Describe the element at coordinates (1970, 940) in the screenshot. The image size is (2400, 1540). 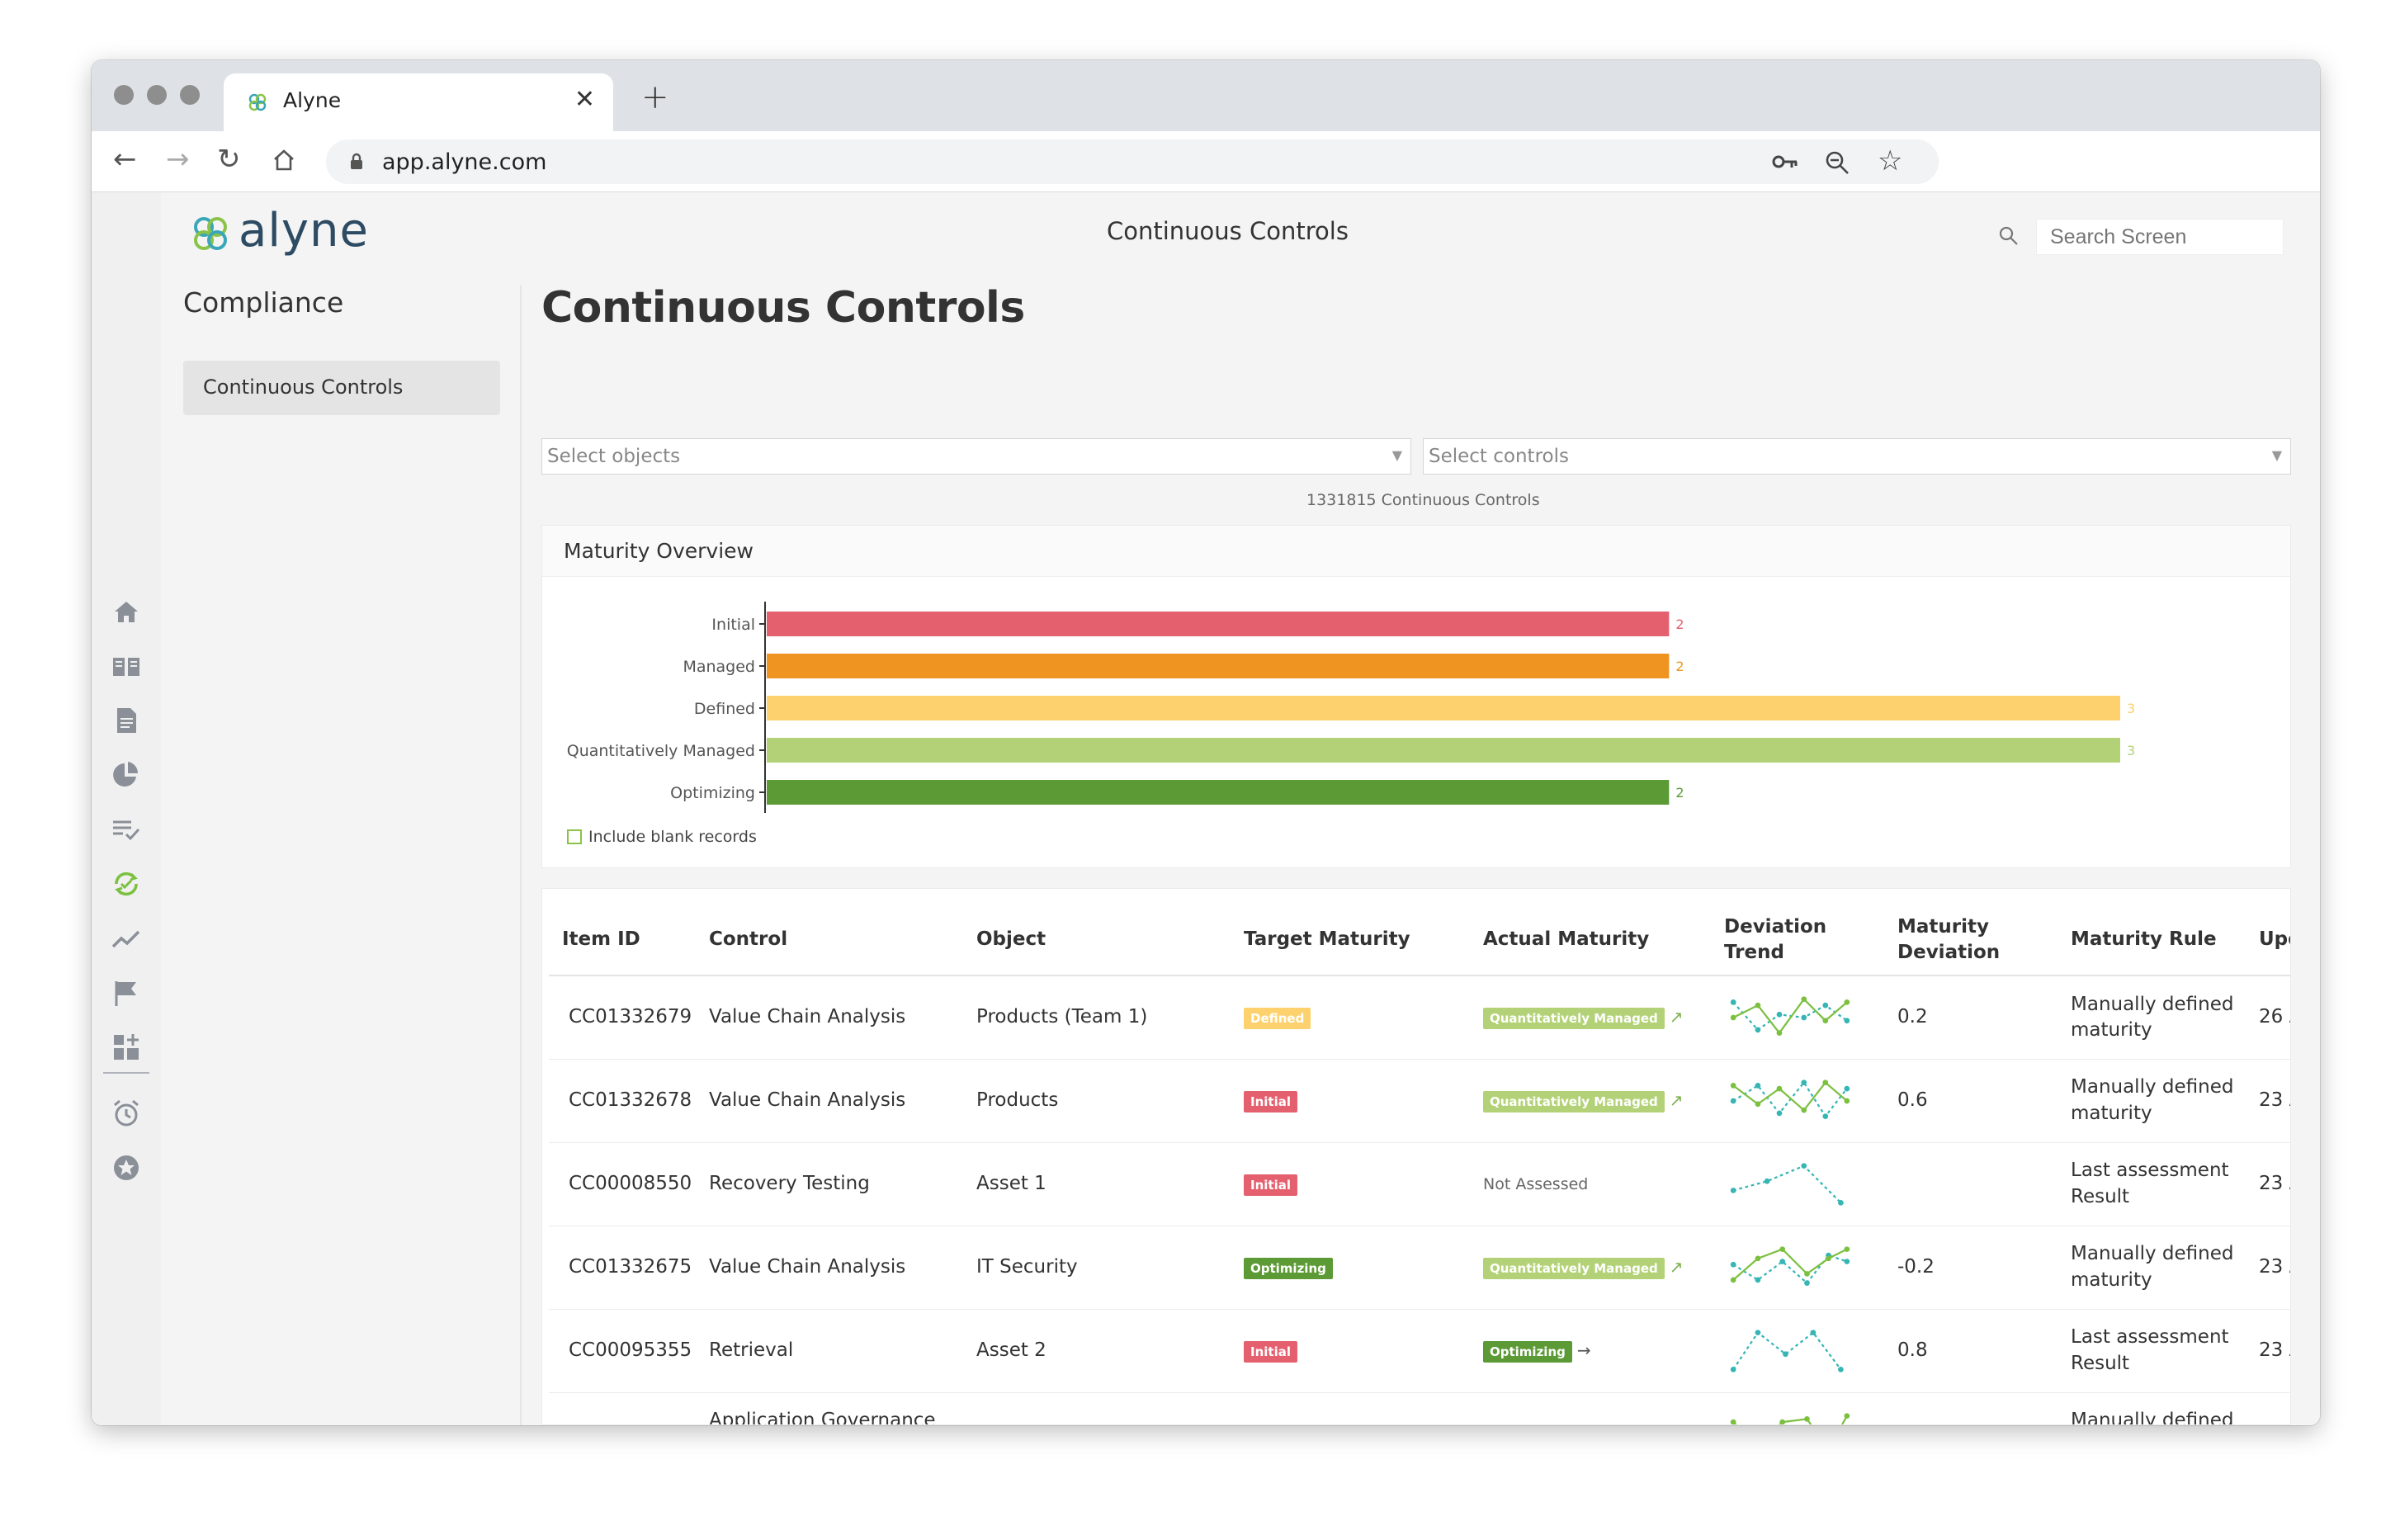
I see `col-maturity-deviation: Maturity Deviation` at that location.